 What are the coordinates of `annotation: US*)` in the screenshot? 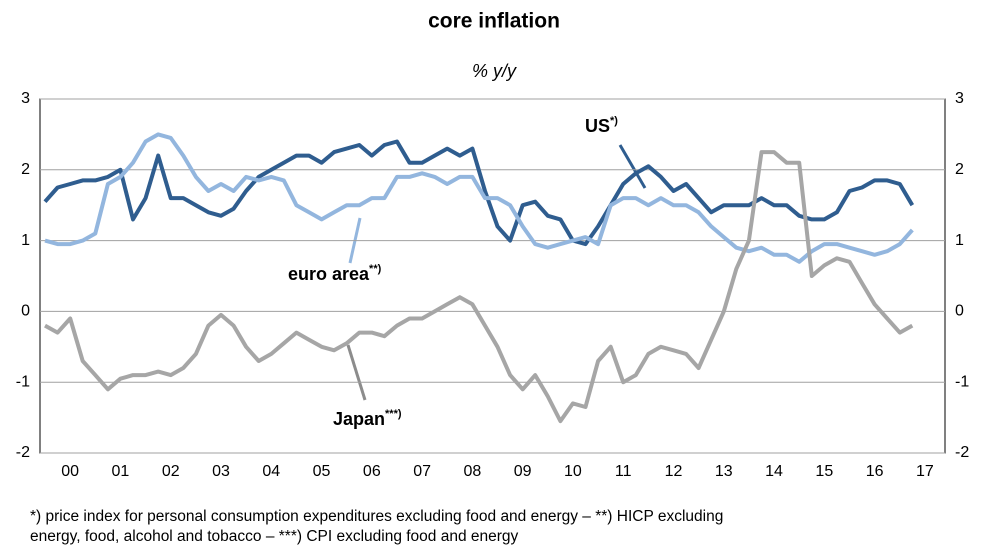 It's located at (601, 125).